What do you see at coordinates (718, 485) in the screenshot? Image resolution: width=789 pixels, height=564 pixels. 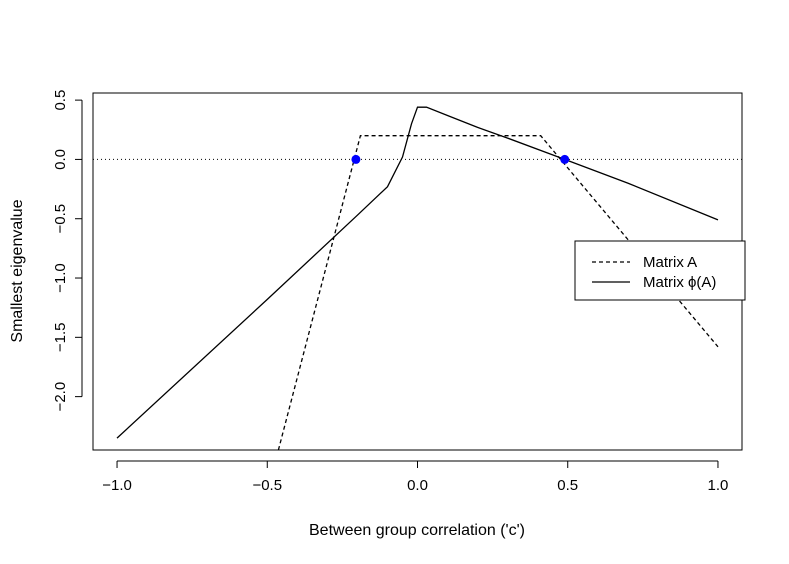 I see `x-tick-label: 1.0` at bounding box center [718, 485].